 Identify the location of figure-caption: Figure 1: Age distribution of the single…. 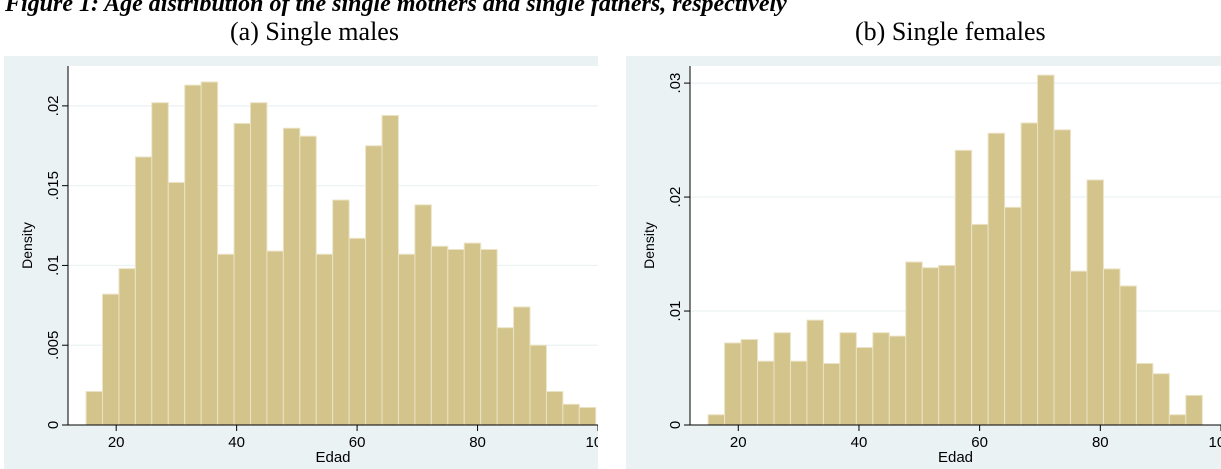
(610, 10).